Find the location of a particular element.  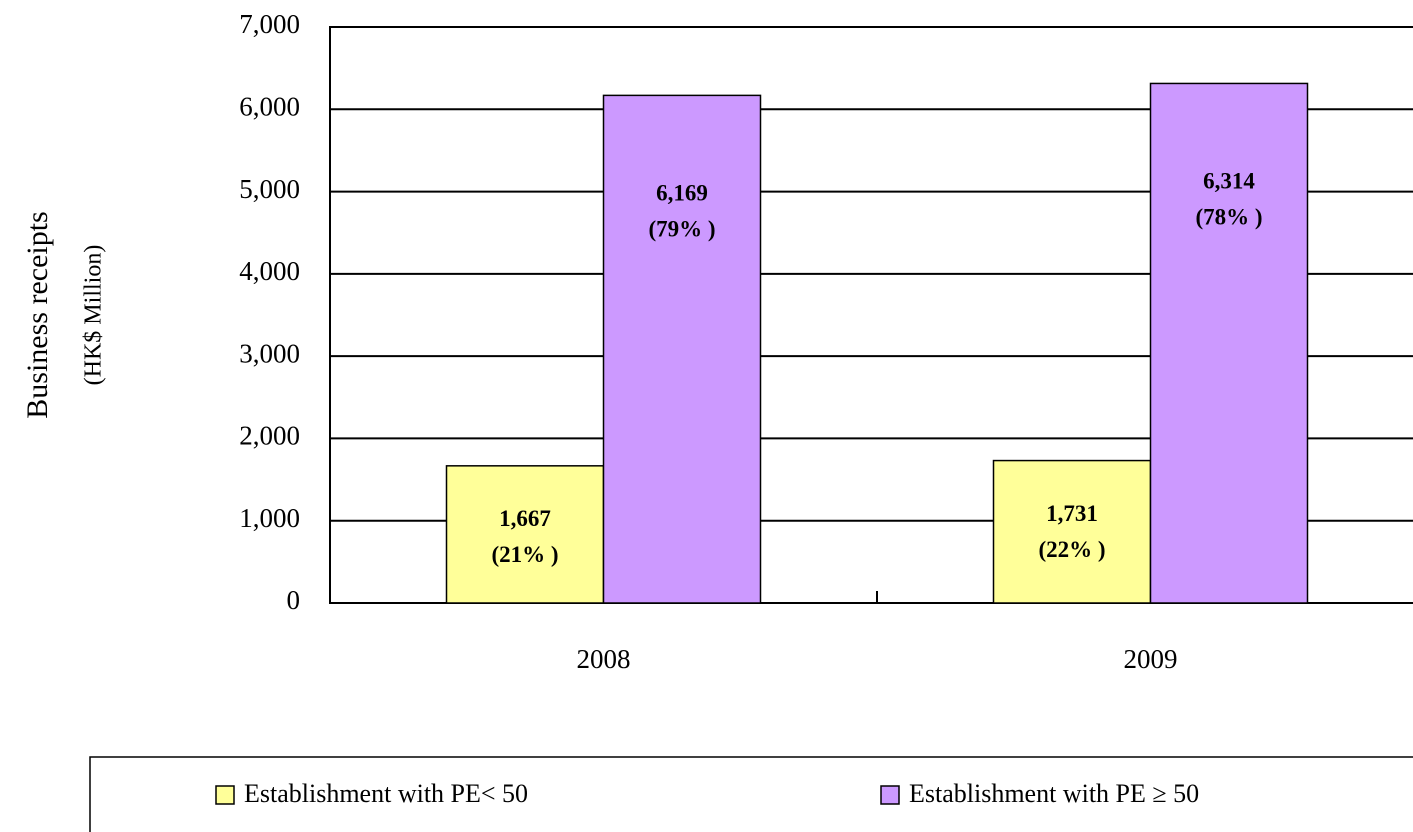

y-tick-label: 4,000 is located at coordinates (269, 271).